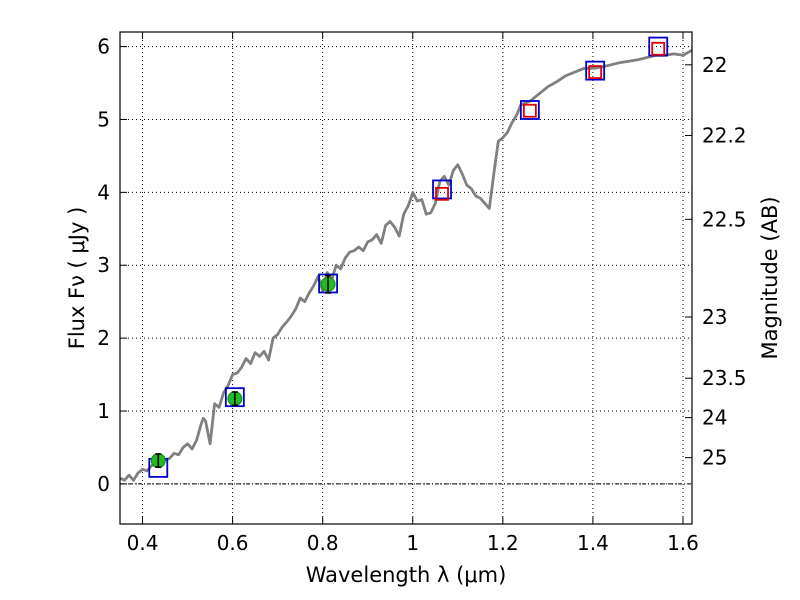 The height and width of the screenshot is (600, 800). I want to click on y2-tick-label: 23, so click(714, 317).